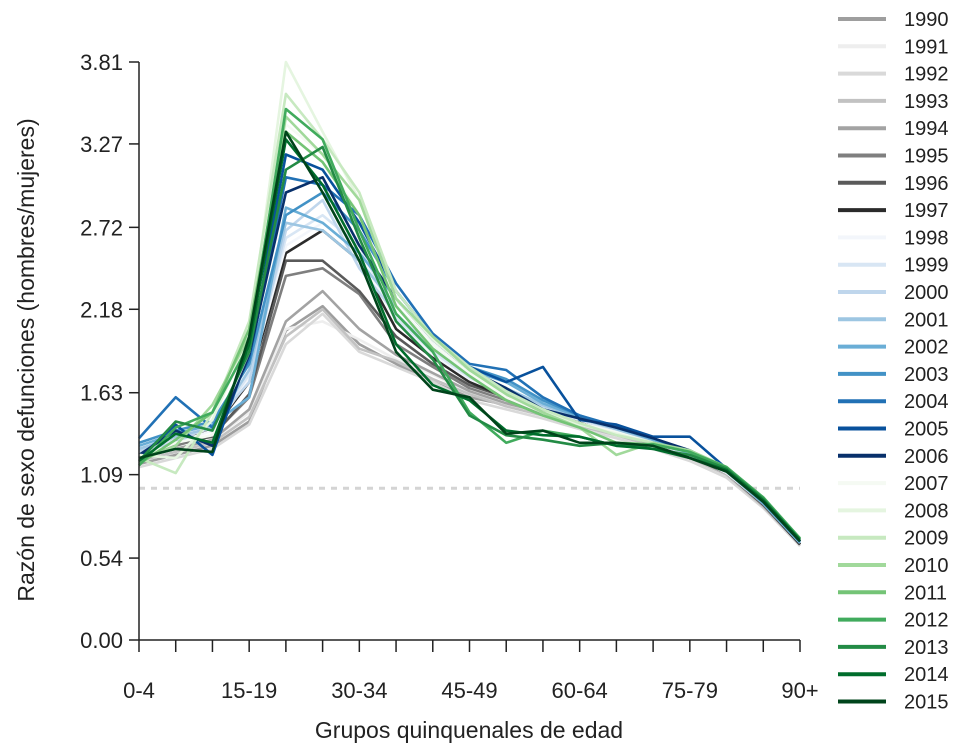 This screenshot has width=964, height=748. What do you see at coordinates (926, 703) in the screenshot?
I see `legend-label-2015: 2015` at bounding box center [926, 703].